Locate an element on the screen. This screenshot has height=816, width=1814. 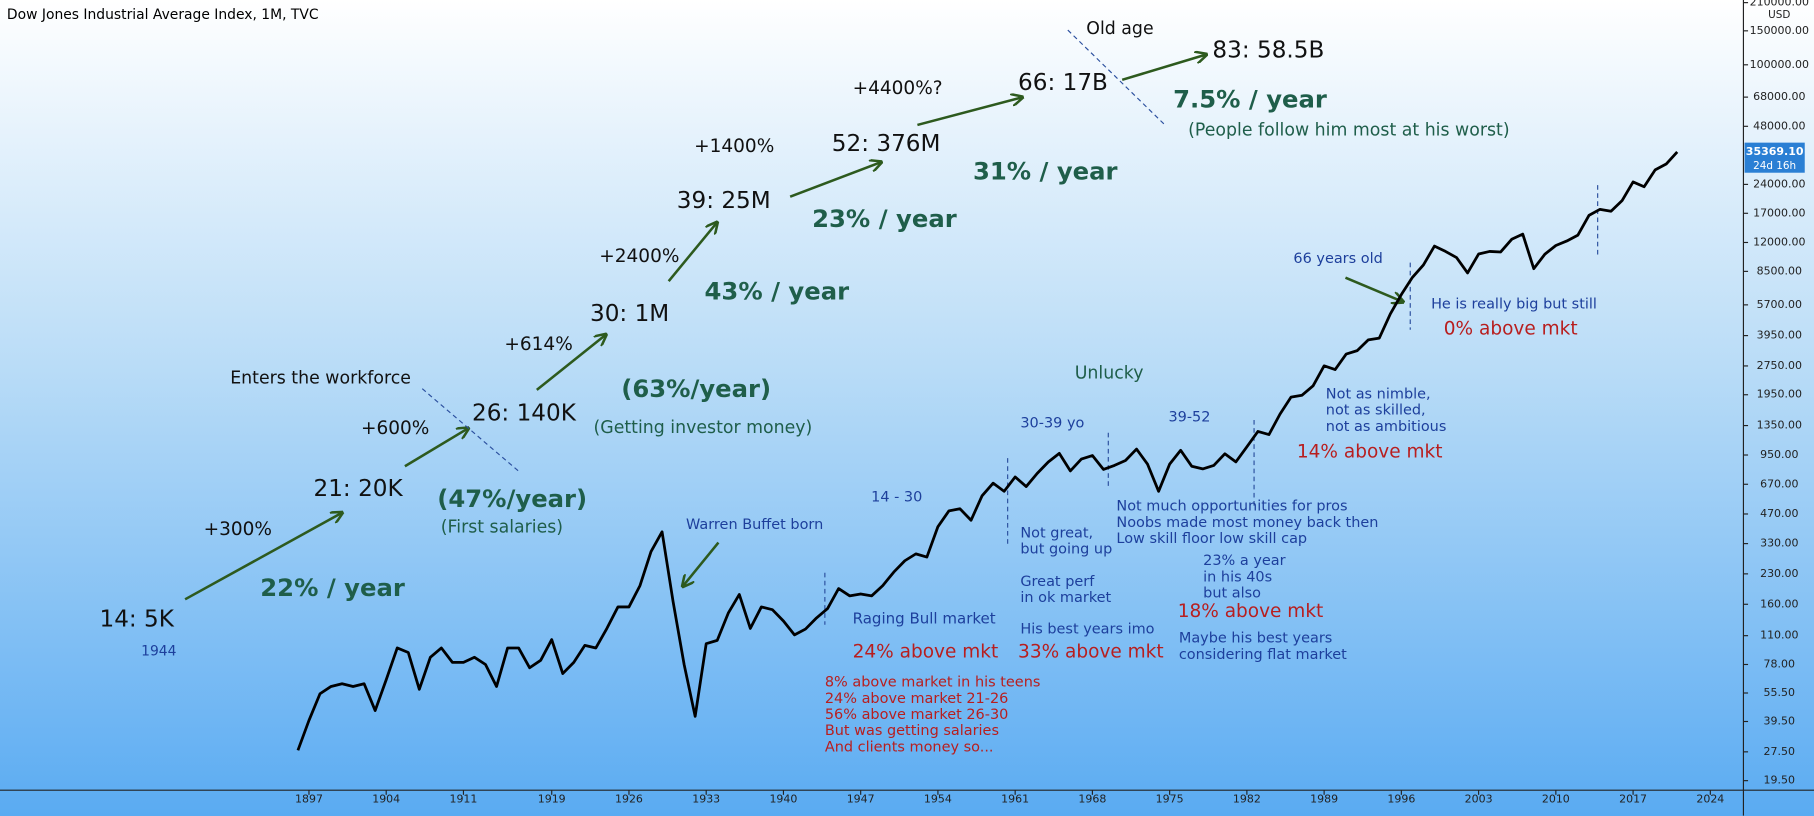
annotation: 52: 376M is located at coordinates (886, 144).